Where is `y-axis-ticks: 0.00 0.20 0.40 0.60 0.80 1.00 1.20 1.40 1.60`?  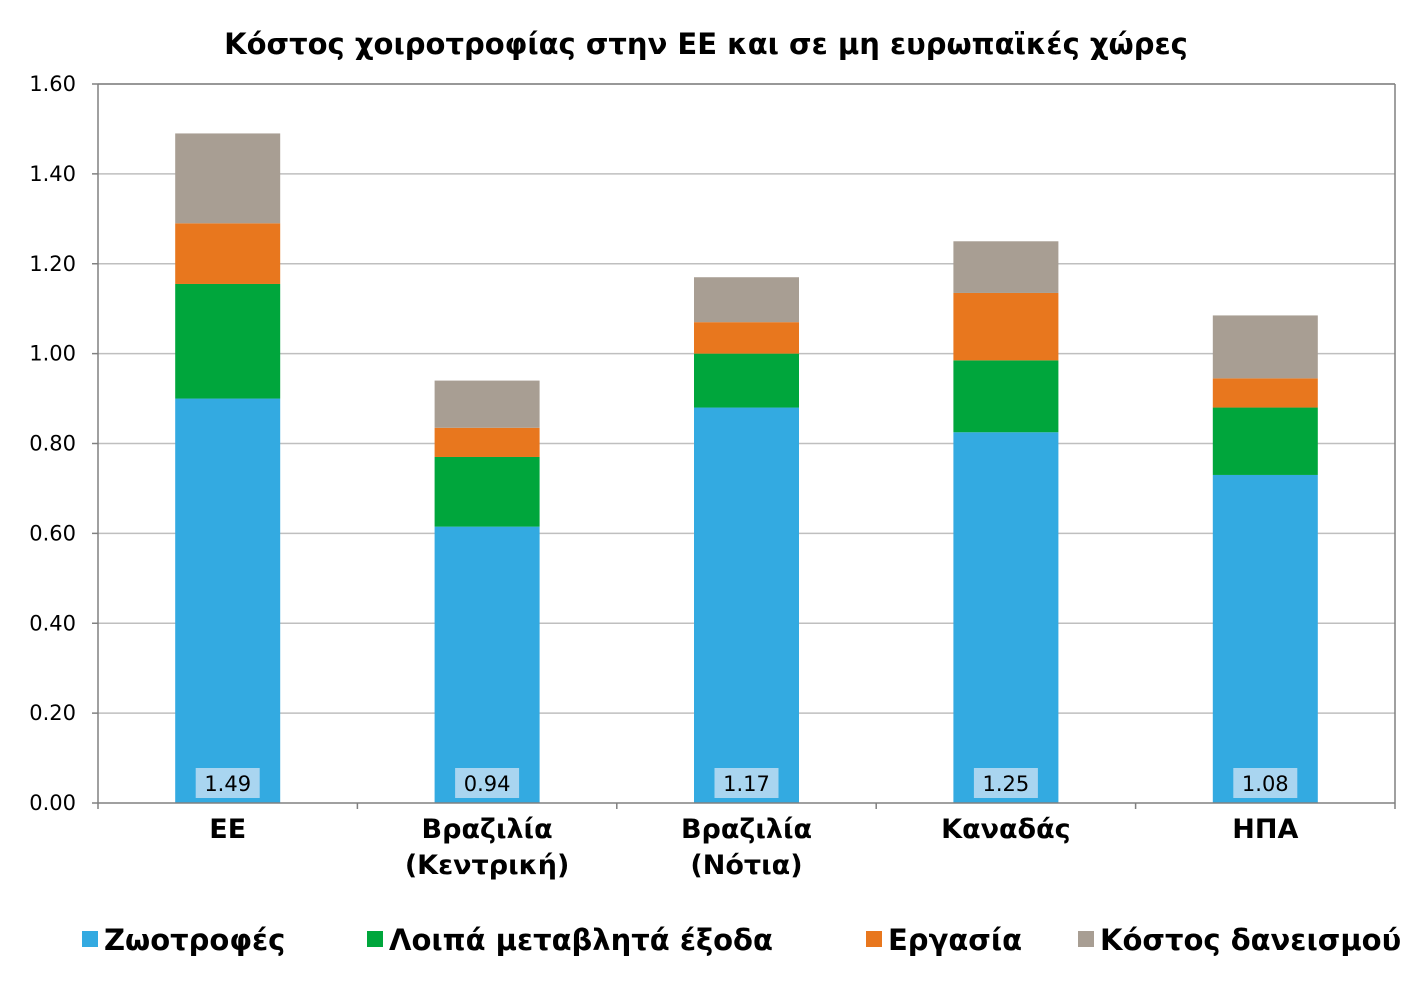 y-axis-ticks: 0.00 0.20 0.40 0.60 0.80 1.00 1.20 1.40 1.60 is located at coordinates (63, 443).